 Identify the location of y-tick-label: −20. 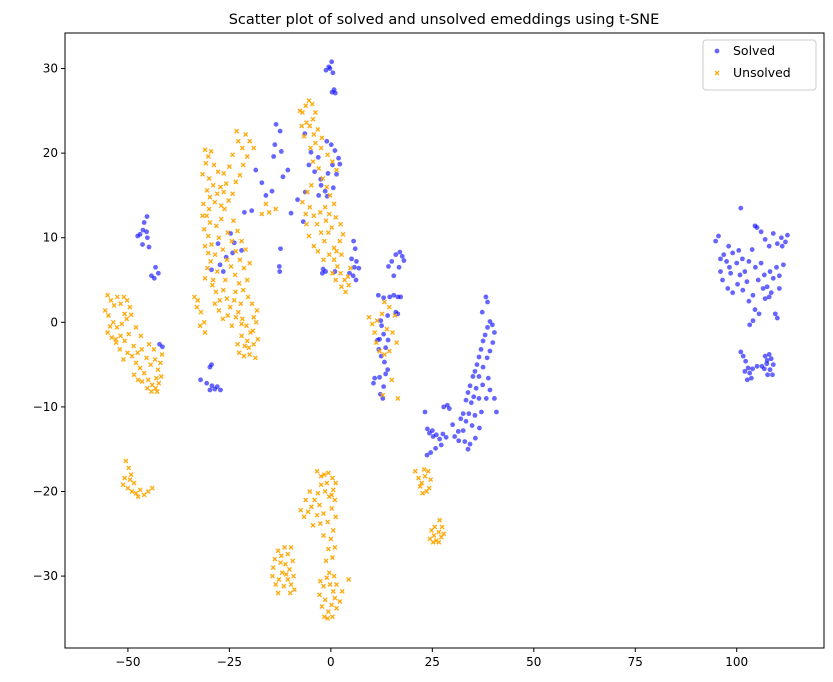
(45, 492).